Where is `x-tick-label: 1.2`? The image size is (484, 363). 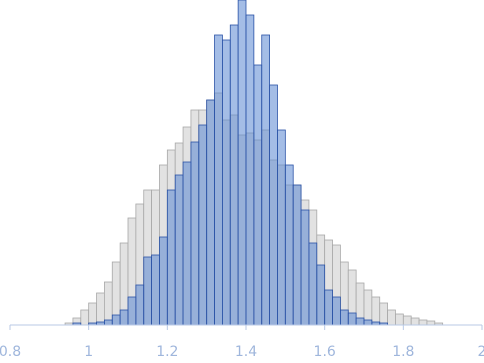
x-tick-label: 1.2 is located at coordinates (167, 352).